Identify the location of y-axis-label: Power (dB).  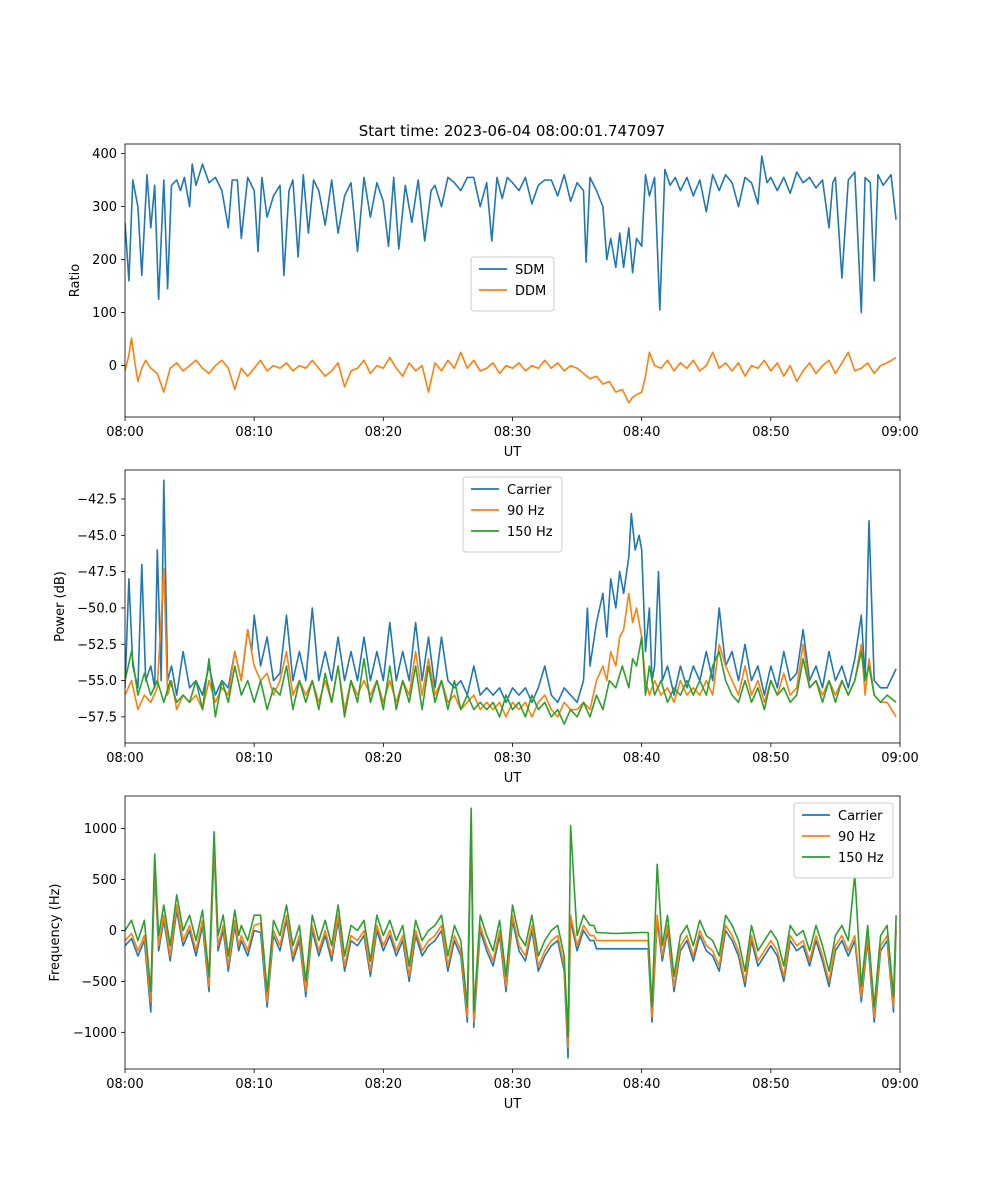
(60, 606).